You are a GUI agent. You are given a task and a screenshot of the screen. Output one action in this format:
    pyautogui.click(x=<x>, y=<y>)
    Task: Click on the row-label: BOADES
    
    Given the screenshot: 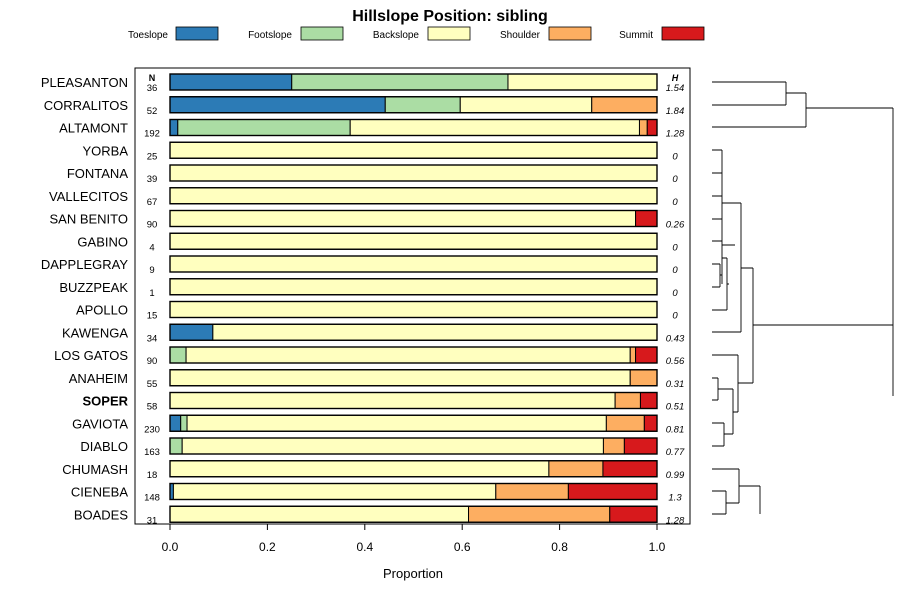 What is the action you would take?
    pyautogui.click(x=101, y=514)
    